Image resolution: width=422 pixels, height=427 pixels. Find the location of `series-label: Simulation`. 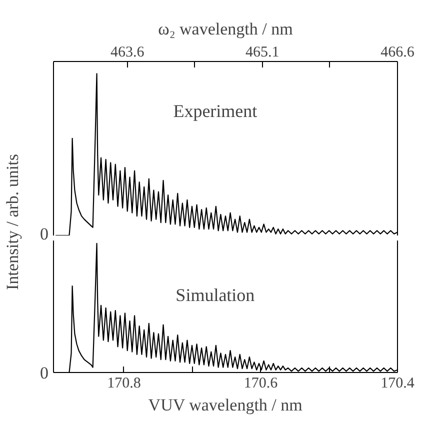

series-label: Simulation is located at coordinates (215, 295).